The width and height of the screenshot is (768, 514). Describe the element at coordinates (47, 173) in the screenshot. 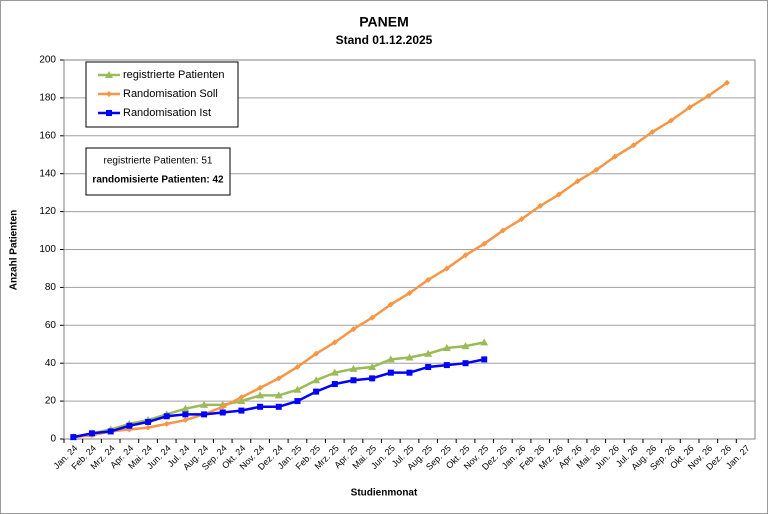

I see `y-tick-label: 140` at that location.